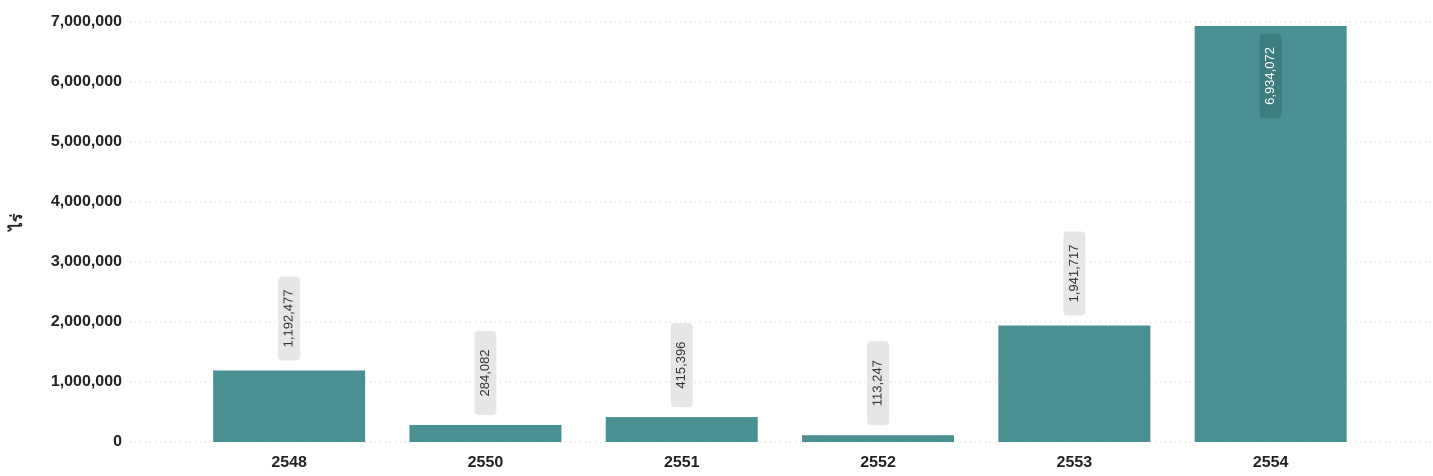 The width and height of the screenshot is (1433, 476). What do you see at coordinates (86, 201) in the screenshot?
I see `y-tick-label: 4,000,000` at bounding box center [86, 201].